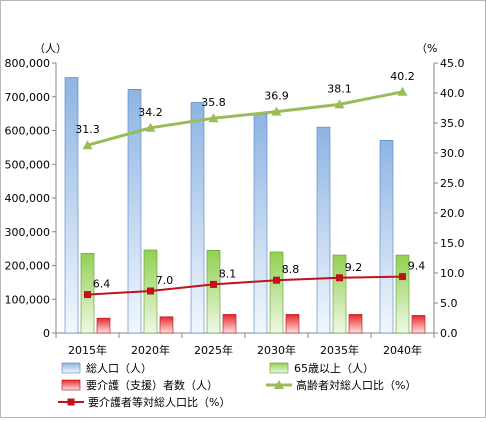  Describe the element at coordinates (87, 129) in the screenshot. I see `data-label: 31.3` at that location.